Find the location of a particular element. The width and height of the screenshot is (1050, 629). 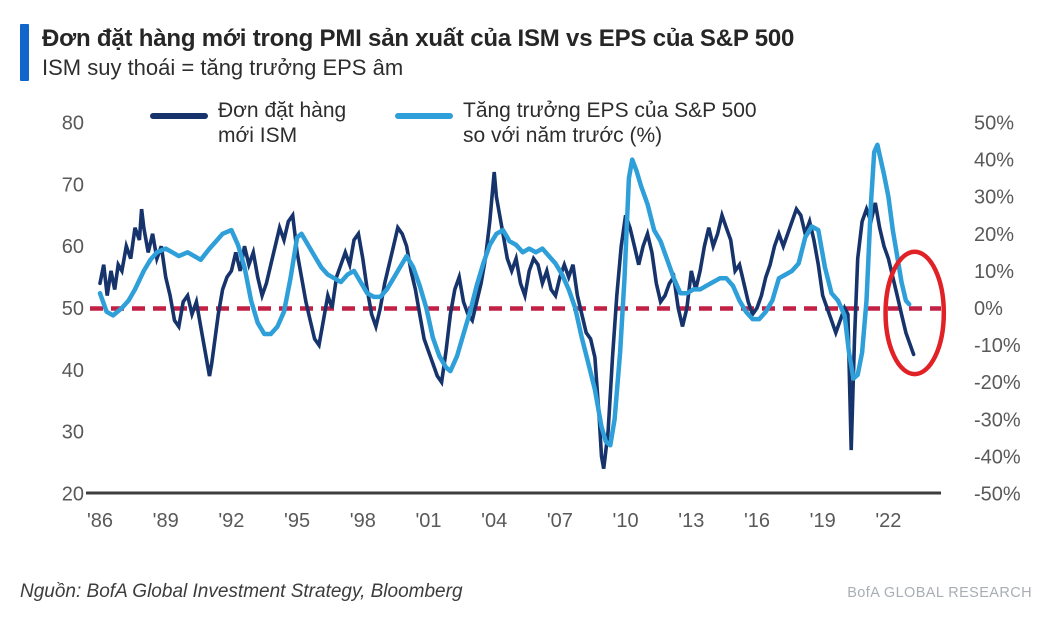

y-right-tick-label: 20% is located at coordinates (994, 235).